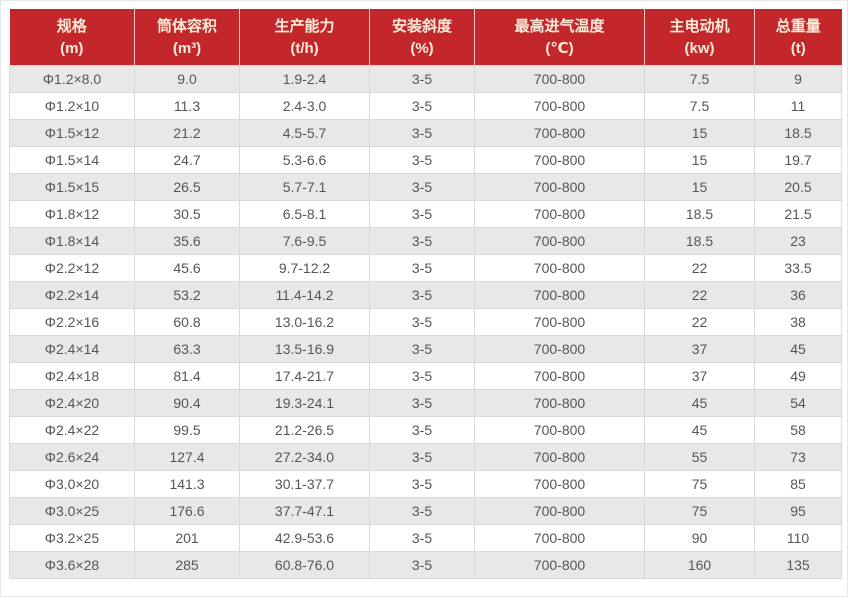  Describe the element at coordinates (421, 26) in the screenshot. I see `column-title: 安装斜度` at that location.